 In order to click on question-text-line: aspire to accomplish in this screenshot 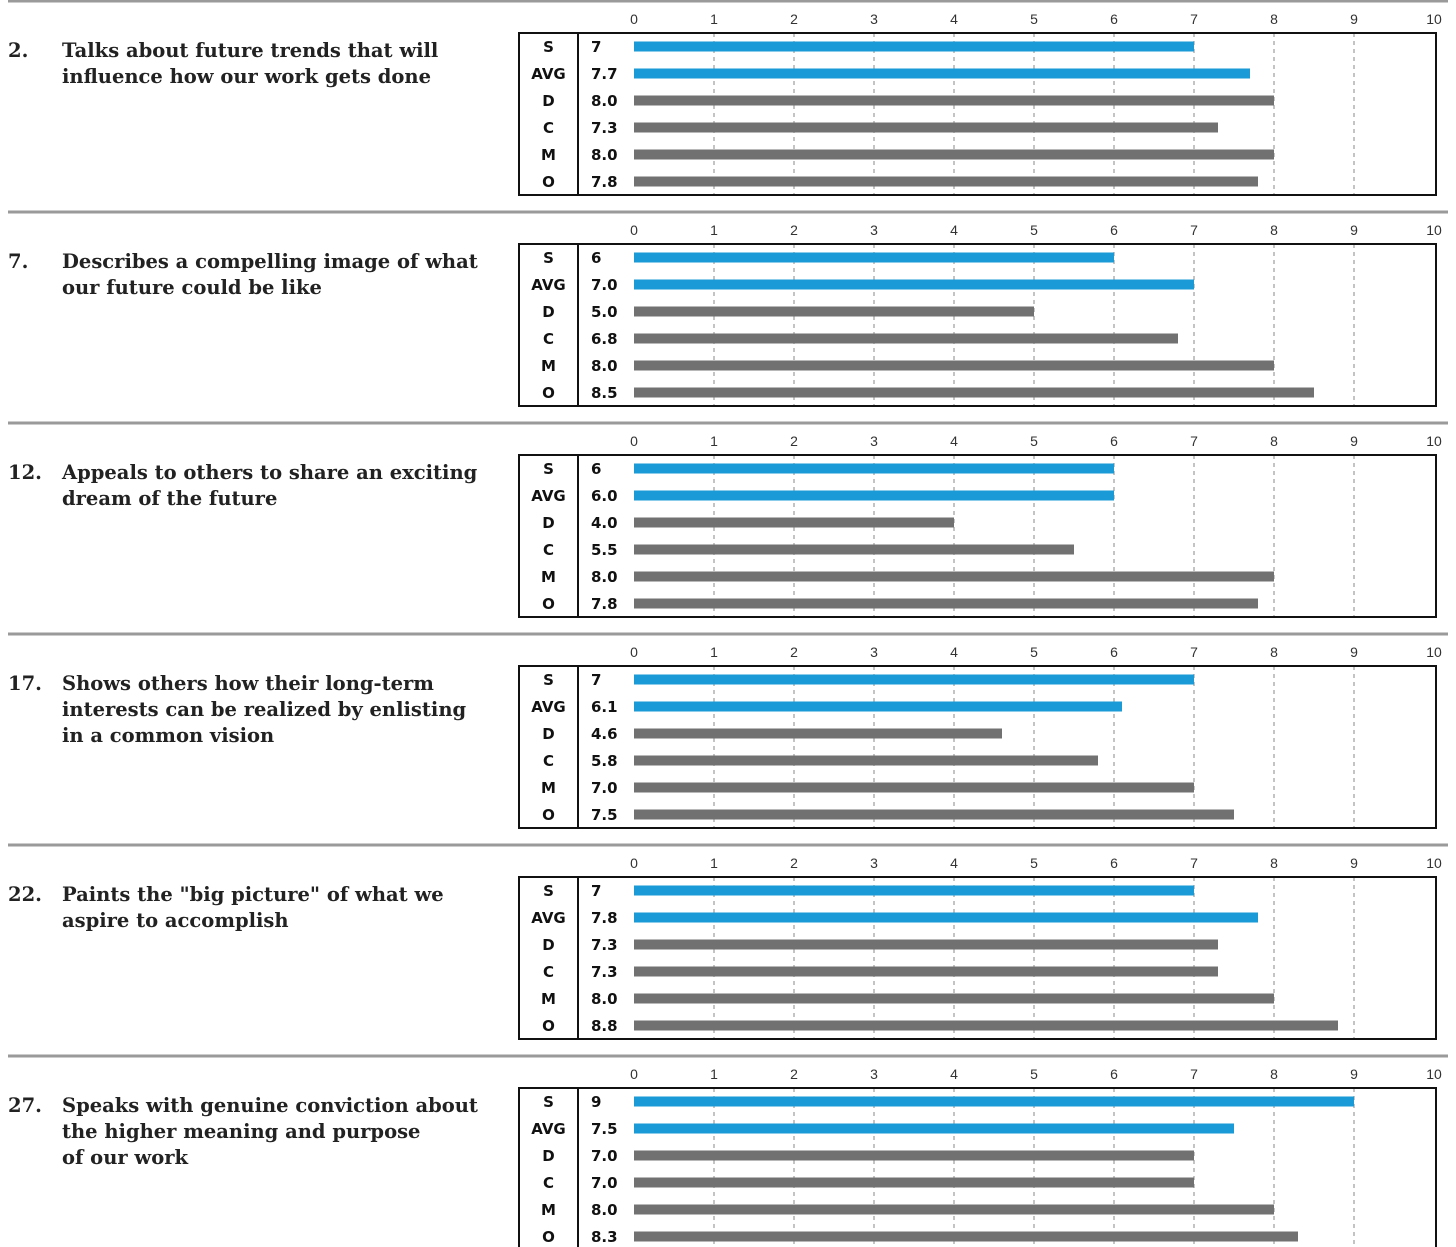, I will do `click(175, 920)`.